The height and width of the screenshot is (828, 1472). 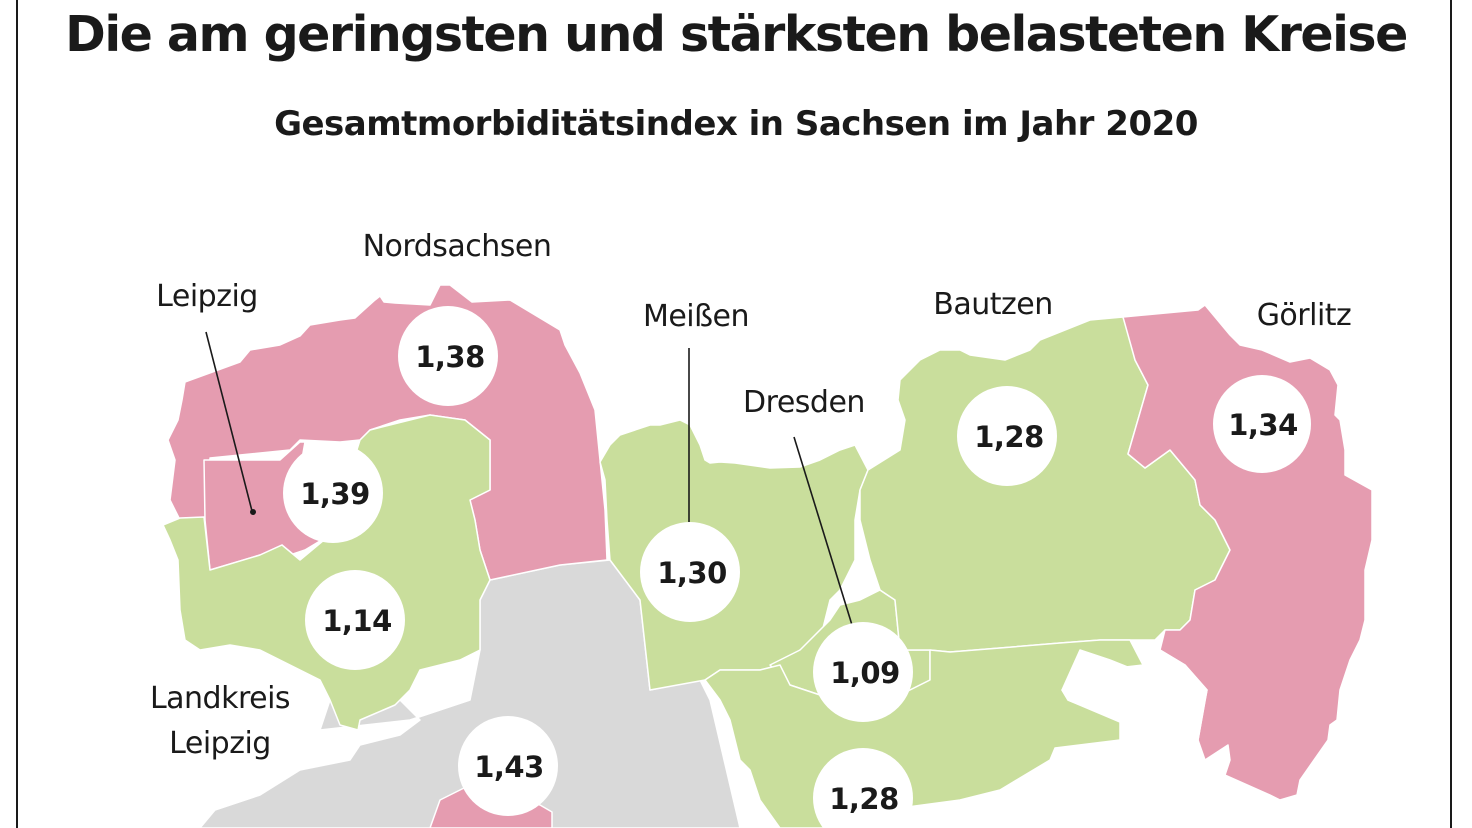 I want to click on value-bubble-saechsische-schweiz: 1,28, so click(x=863, y=788).